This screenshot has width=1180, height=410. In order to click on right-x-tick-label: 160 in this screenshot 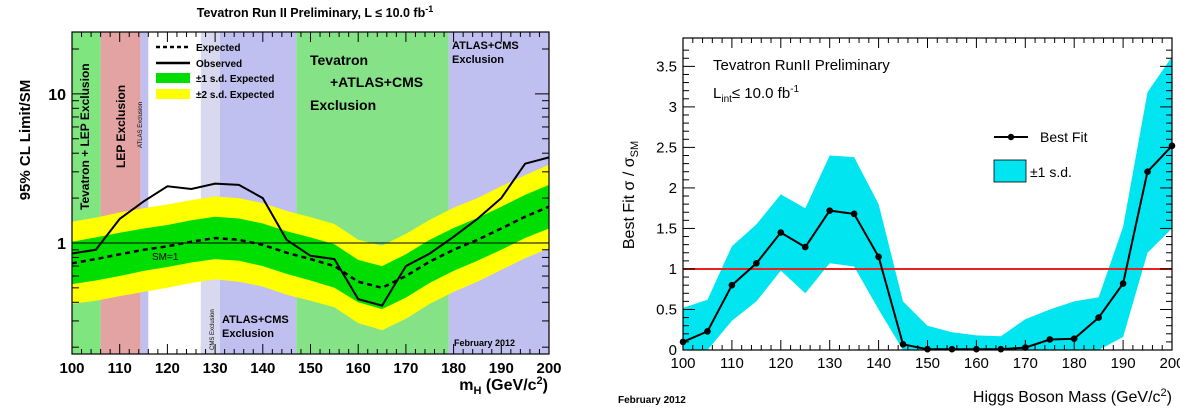, I will do `click(976, 363)`.